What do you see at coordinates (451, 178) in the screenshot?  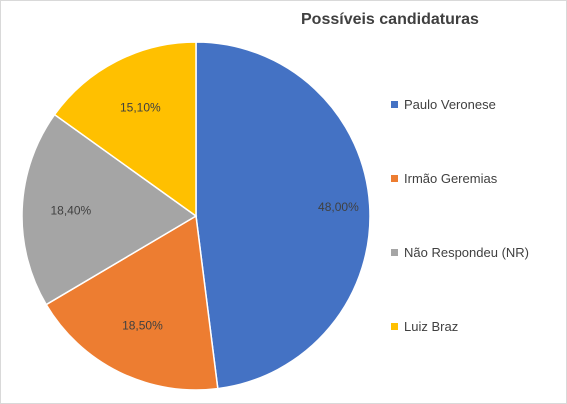 I see `legend-label: Irmão Geremias` at bounding box center [451, 178].